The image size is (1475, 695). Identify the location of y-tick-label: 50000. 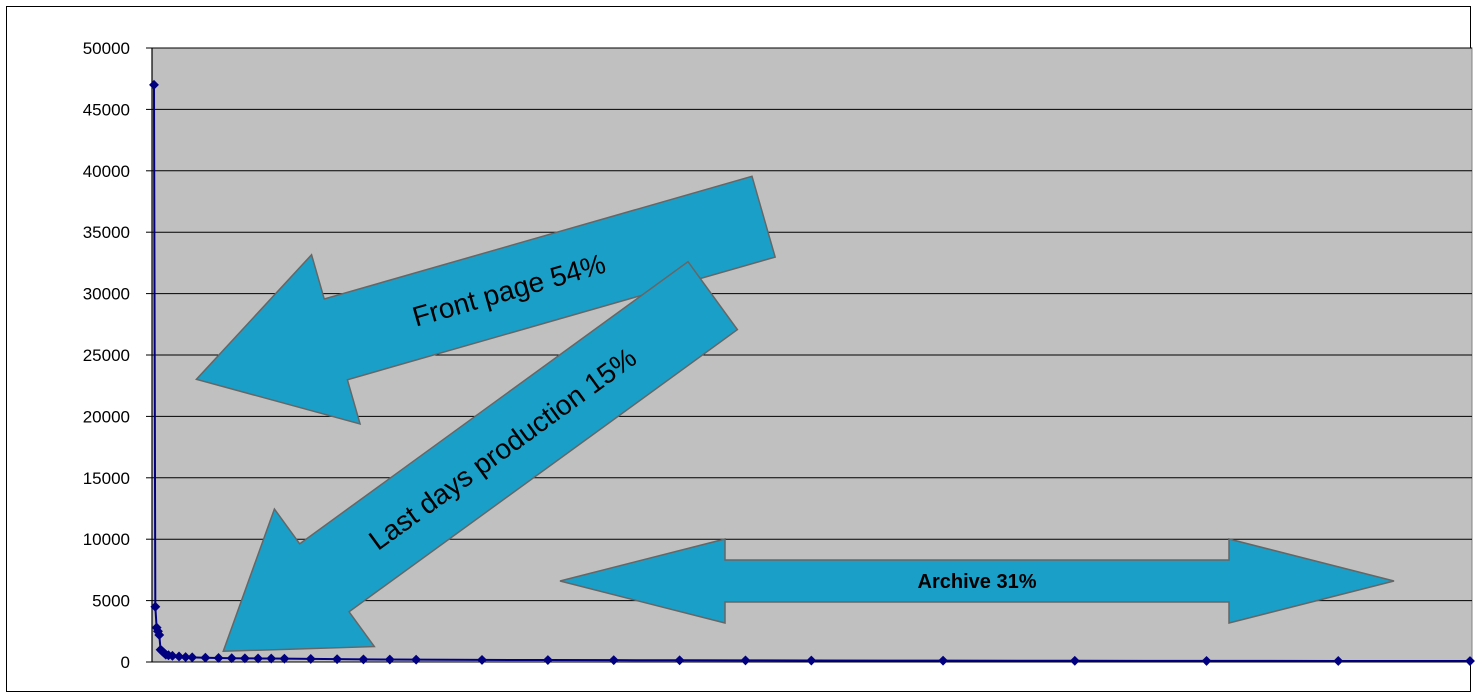
(106, 48).